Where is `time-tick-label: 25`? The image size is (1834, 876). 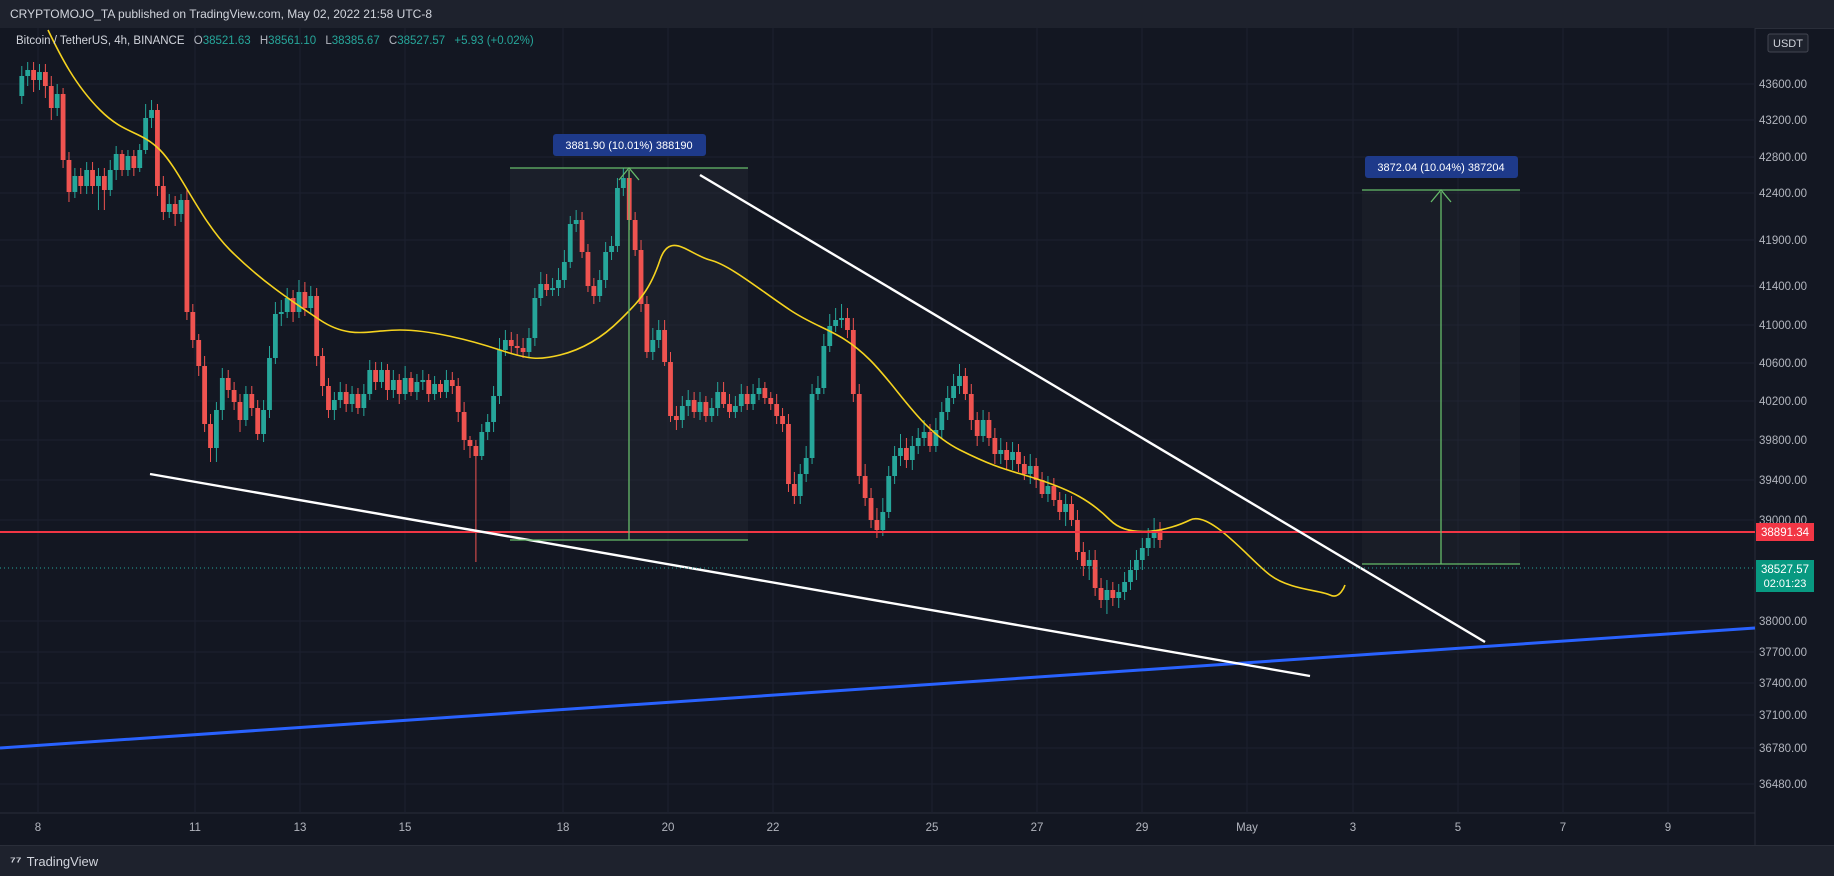
time-tick-label: 25 is located at coordinates (932, 828).